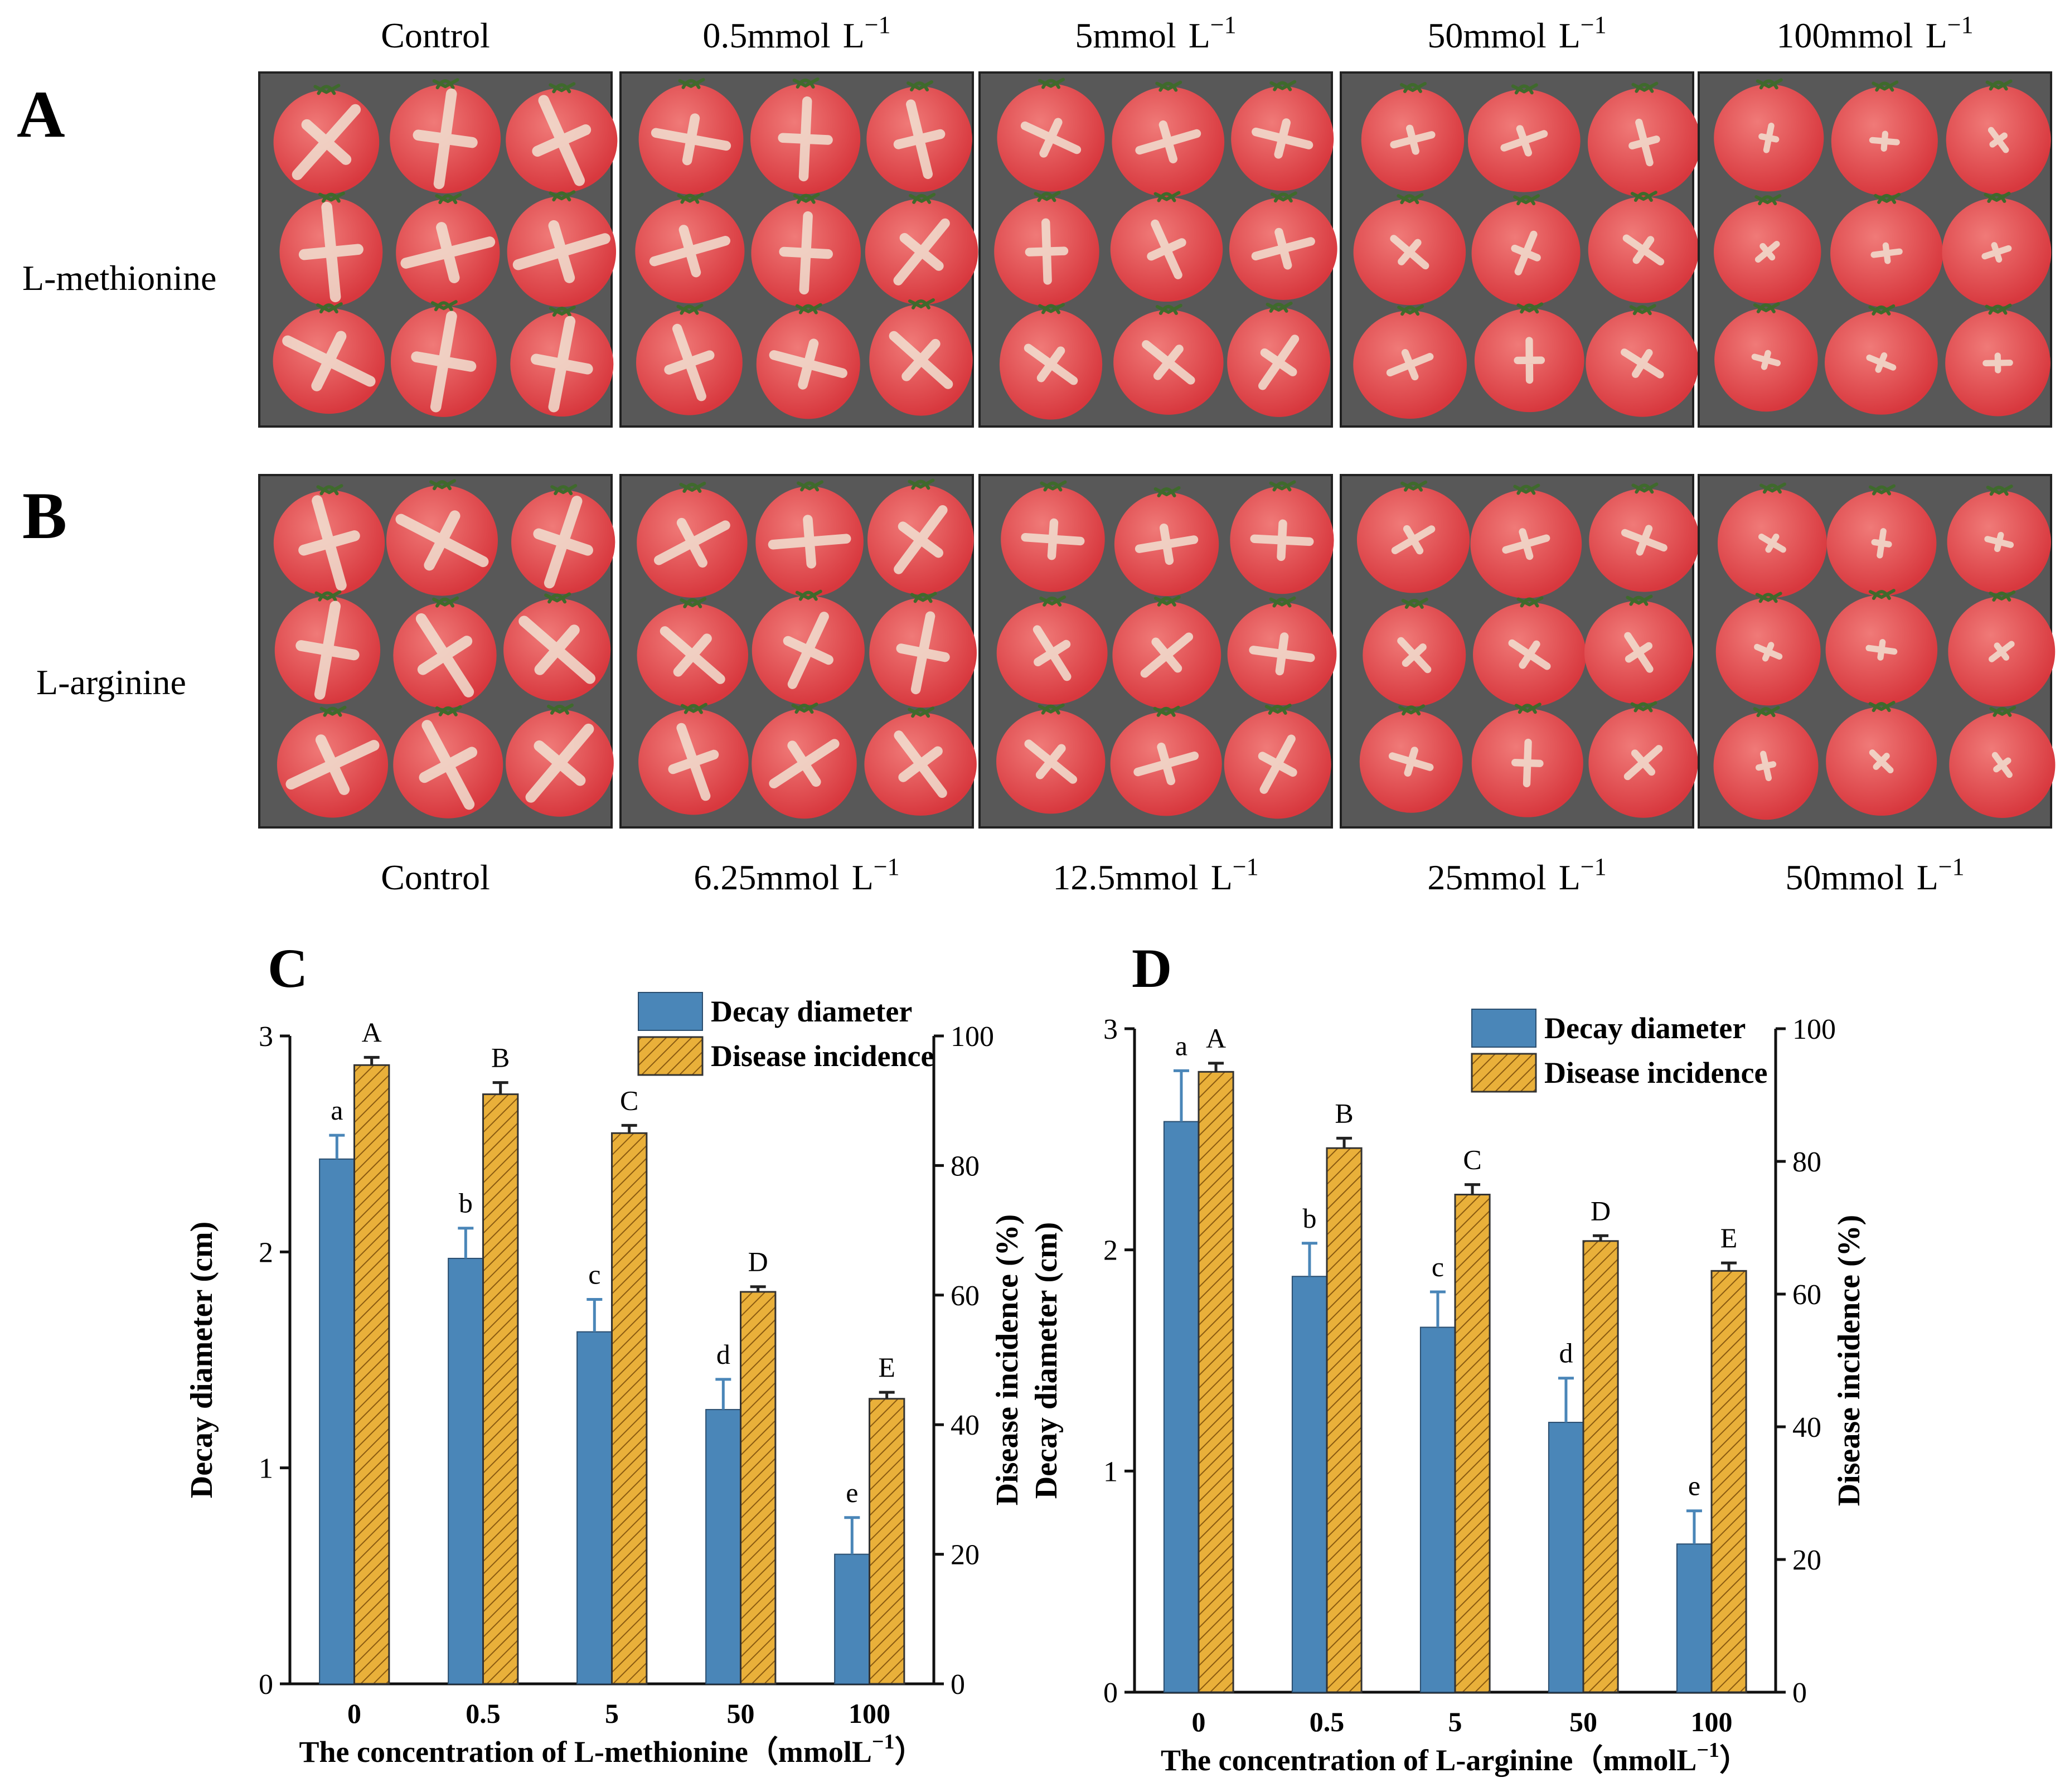 Image resolution: width=2065 pixels, height=1792 pixels. I want to click on y2-tick-label: 80, so click(1806, 1162).